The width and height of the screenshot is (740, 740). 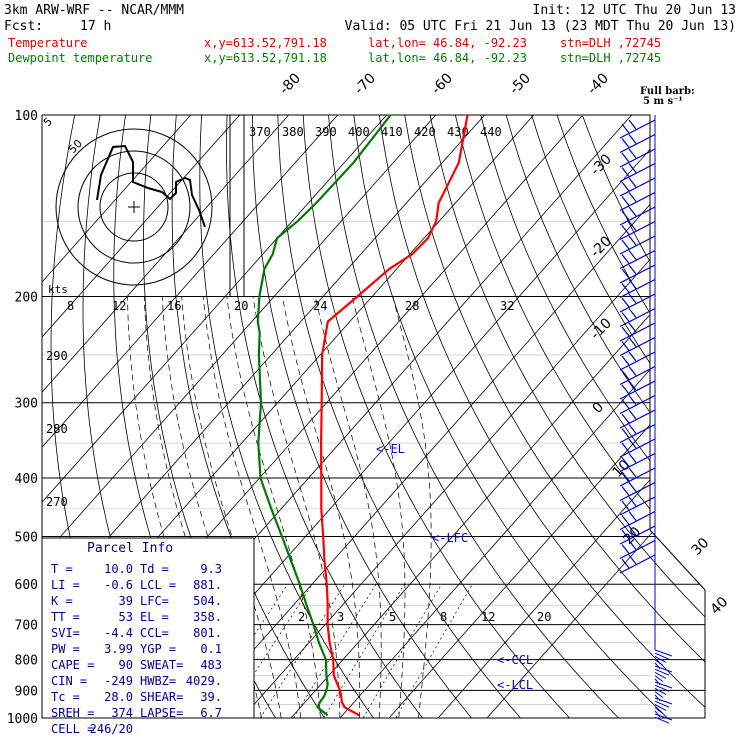 I want to click on theta-tick-label: 390, so click(x=326, y=132).